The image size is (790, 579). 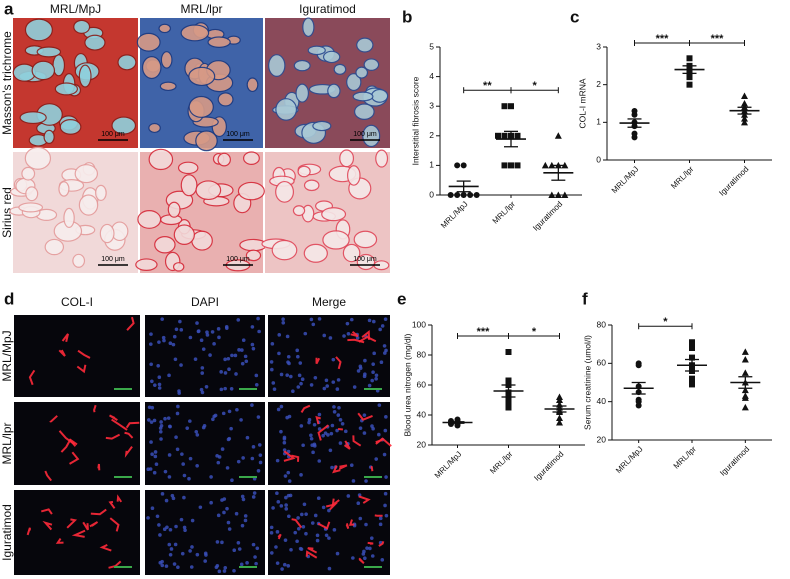 I want to click on x-tick-label: Iguratimod, so click(x=734, y=461).